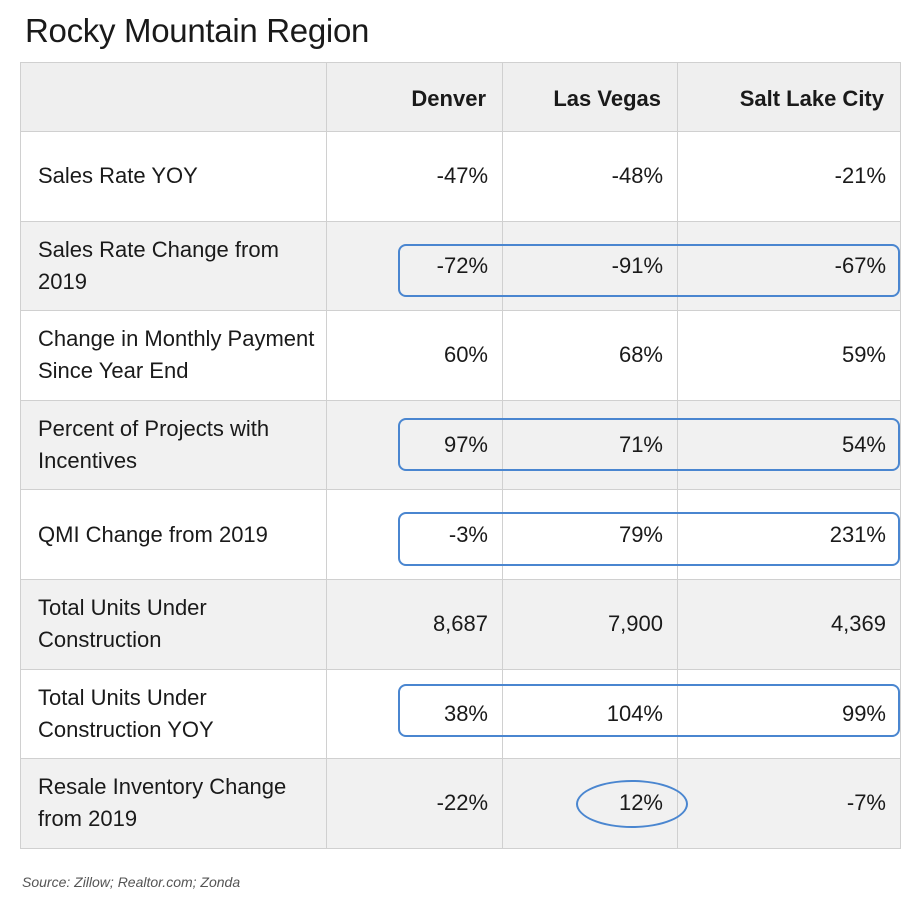 The height and width of the screenshot is (913, 919). What do you see at coordinates (173, 714) in the screenshot?
I see `row-label: Total Units Under Construction YOY` at bounding box center [173, 714].